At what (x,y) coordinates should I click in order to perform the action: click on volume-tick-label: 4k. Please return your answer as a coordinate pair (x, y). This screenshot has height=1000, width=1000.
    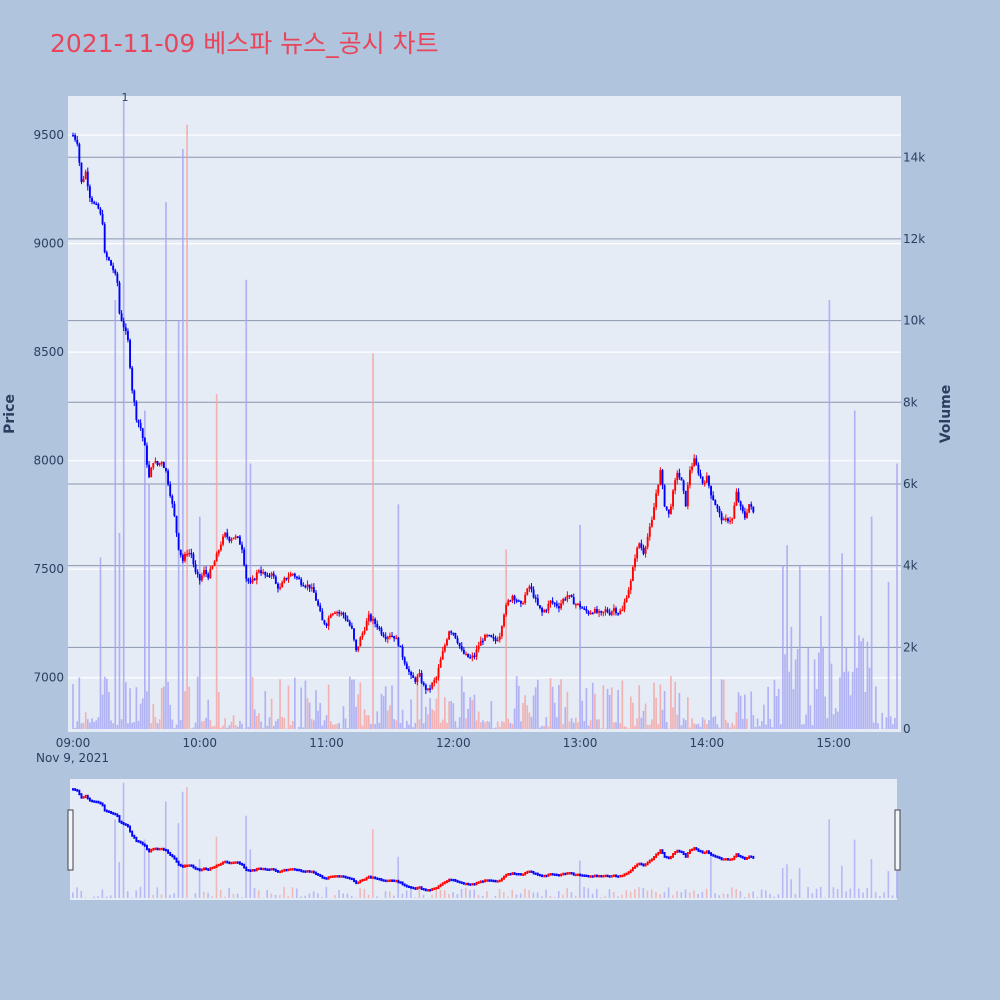
    Looking at the image, I should click on (910, 566).